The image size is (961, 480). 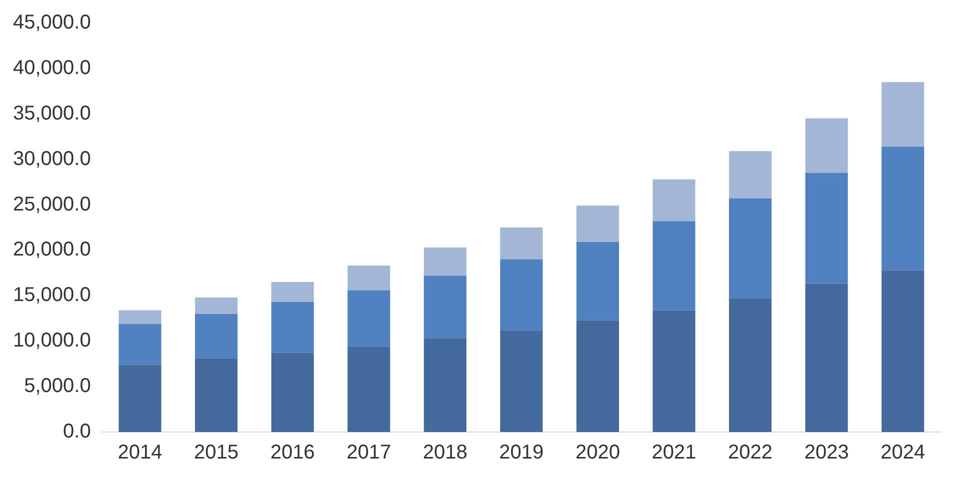 I want to click on y-tick-label: 30,000.0, so click(x=51, y=159).